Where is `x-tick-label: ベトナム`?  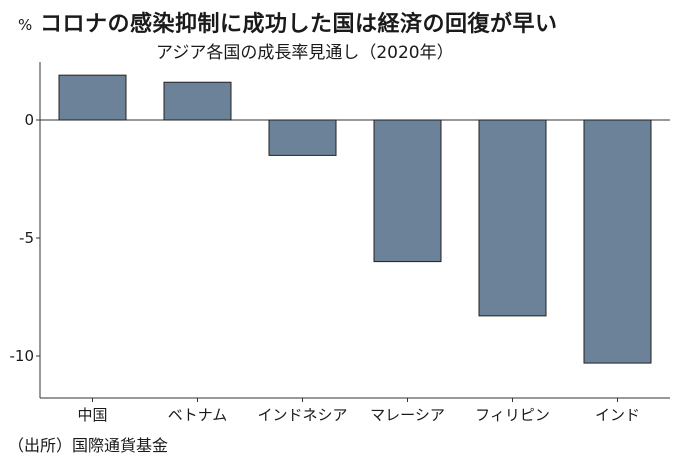
x-tick-label: ベトナム is located at coordinates (198, 415).